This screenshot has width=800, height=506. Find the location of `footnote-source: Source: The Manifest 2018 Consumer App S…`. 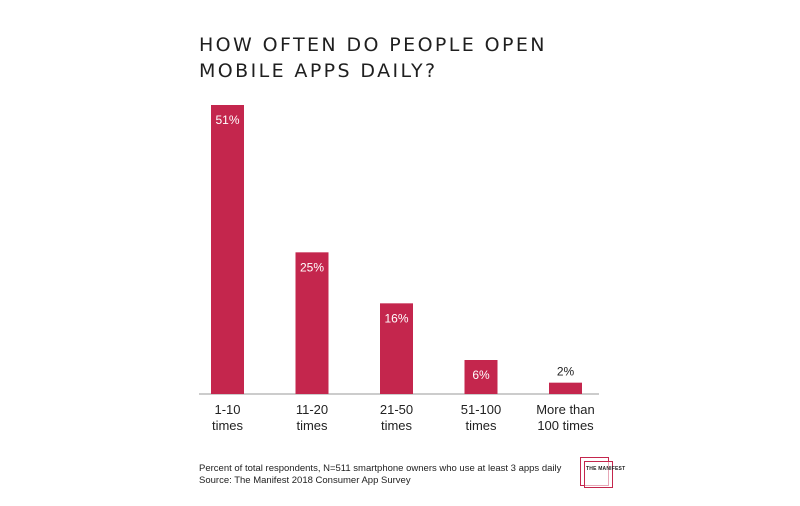

footnote-source: Source: The Manifest 2018 Consumer App S… is located at coordinates (305, 480).